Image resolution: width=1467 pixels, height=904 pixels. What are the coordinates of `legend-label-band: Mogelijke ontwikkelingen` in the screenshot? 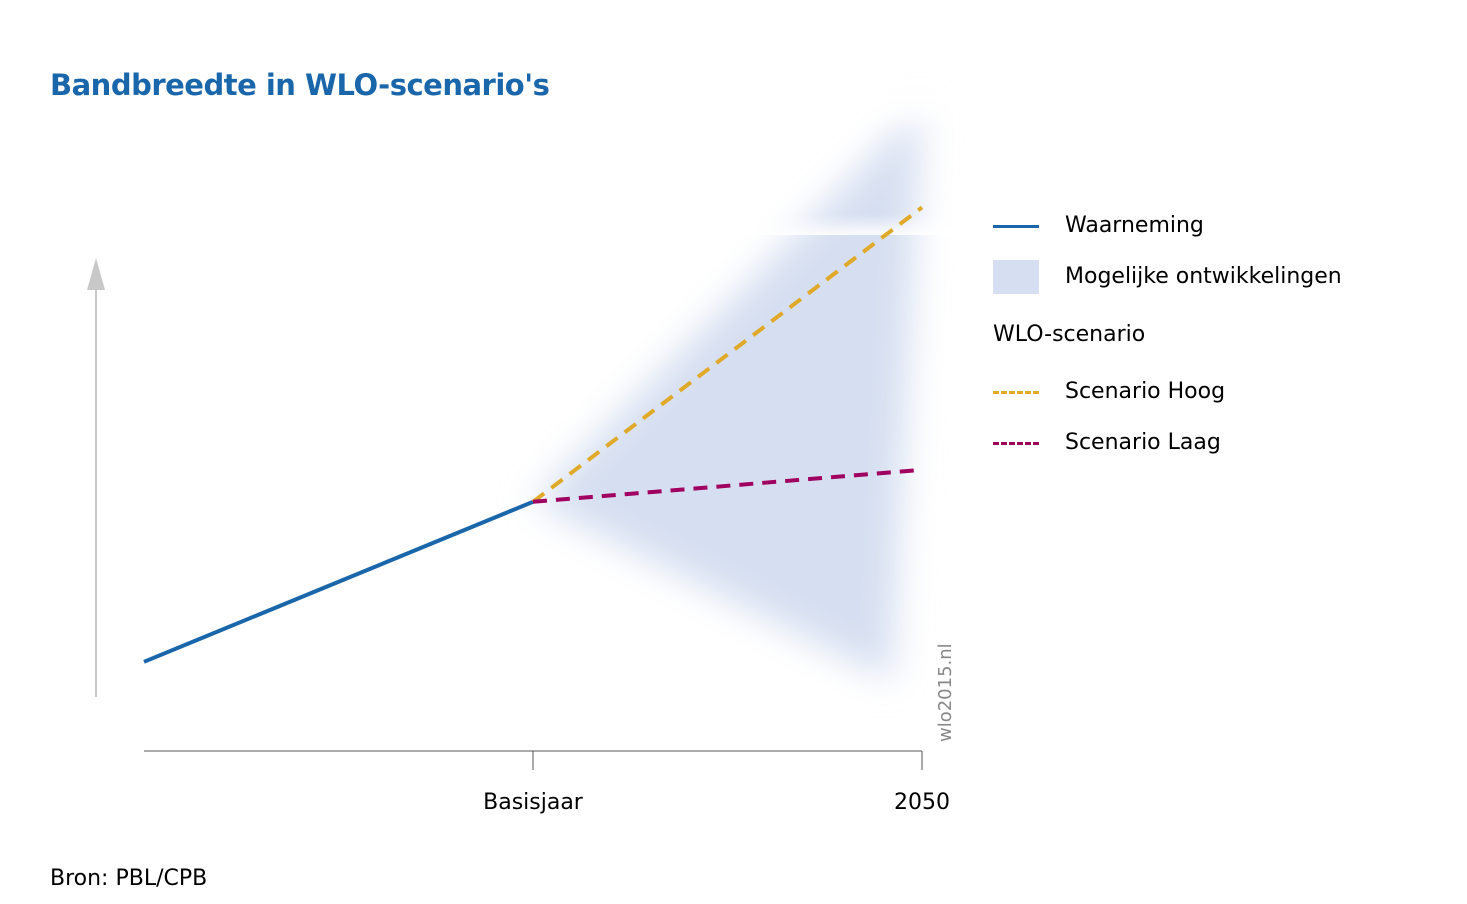 It's located at (1203, 276).